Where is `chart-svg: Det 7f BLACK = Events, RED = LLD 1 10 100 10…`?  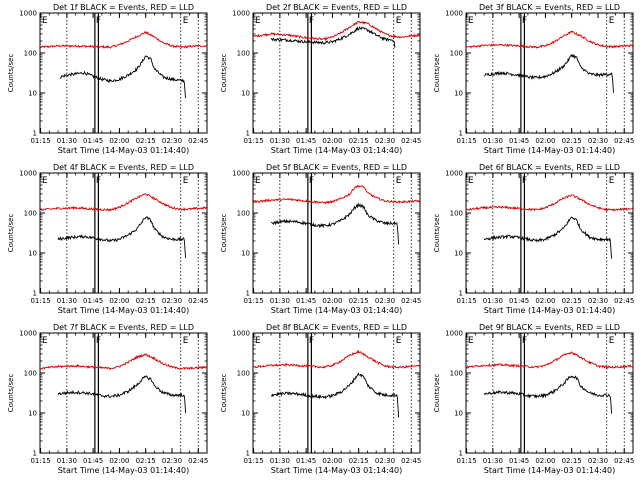 chart-svg: Det 7f BLACK = Events, RED = LLD 1 10 100 10… is located at coordinates (107, 399).